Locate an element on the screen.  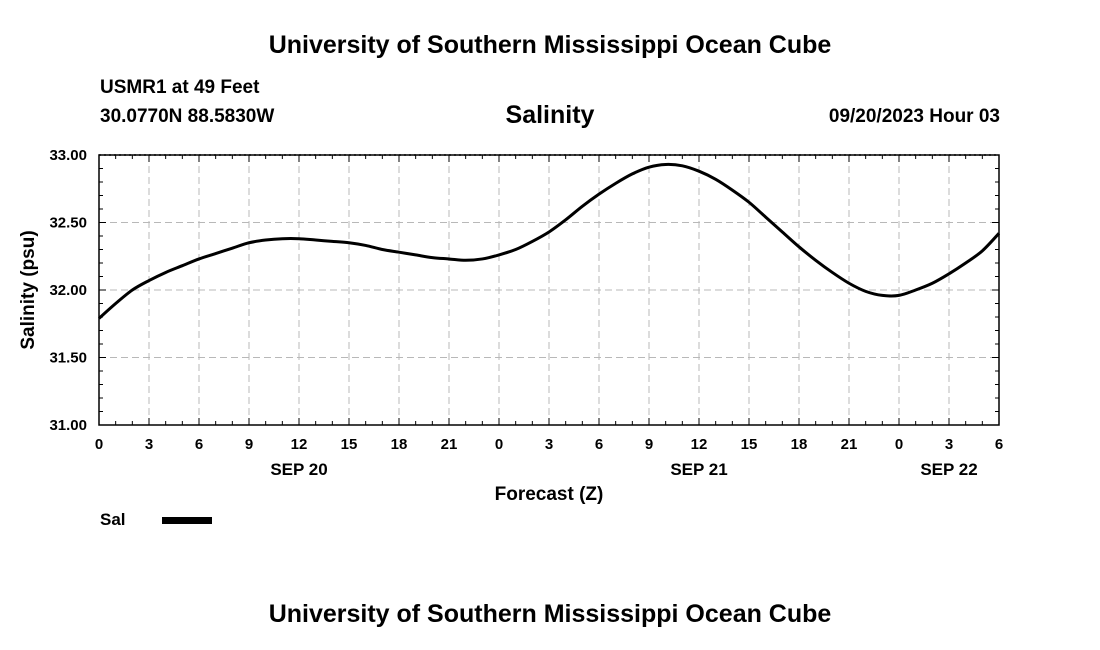
date-label: SEP 21 is located at coordinates (698, 469).